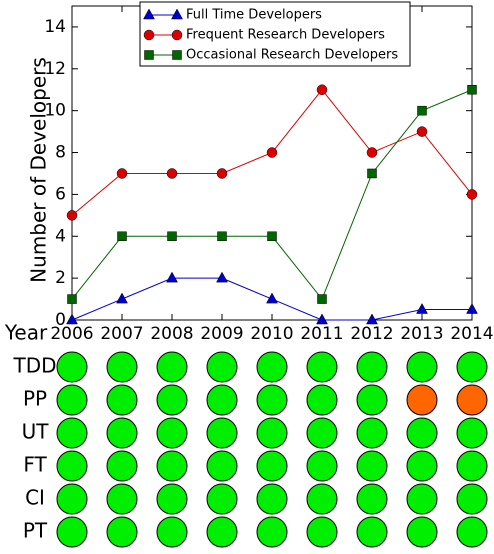  What do you see at coordinates (60, 153) in the screenshot?
I see `y-tick-label: 8` at bounding box center [60, 153].